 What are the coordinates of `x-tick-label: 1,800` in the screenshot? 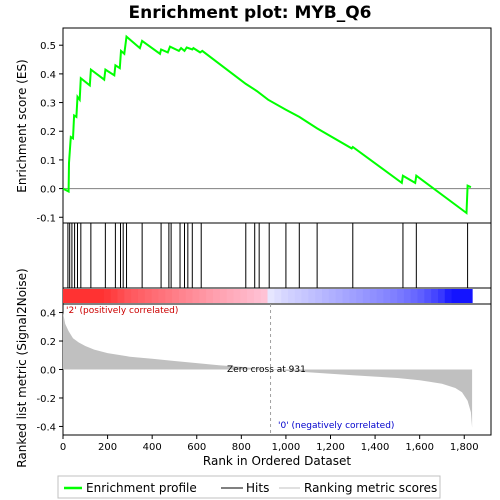 It's located at (464, 447).